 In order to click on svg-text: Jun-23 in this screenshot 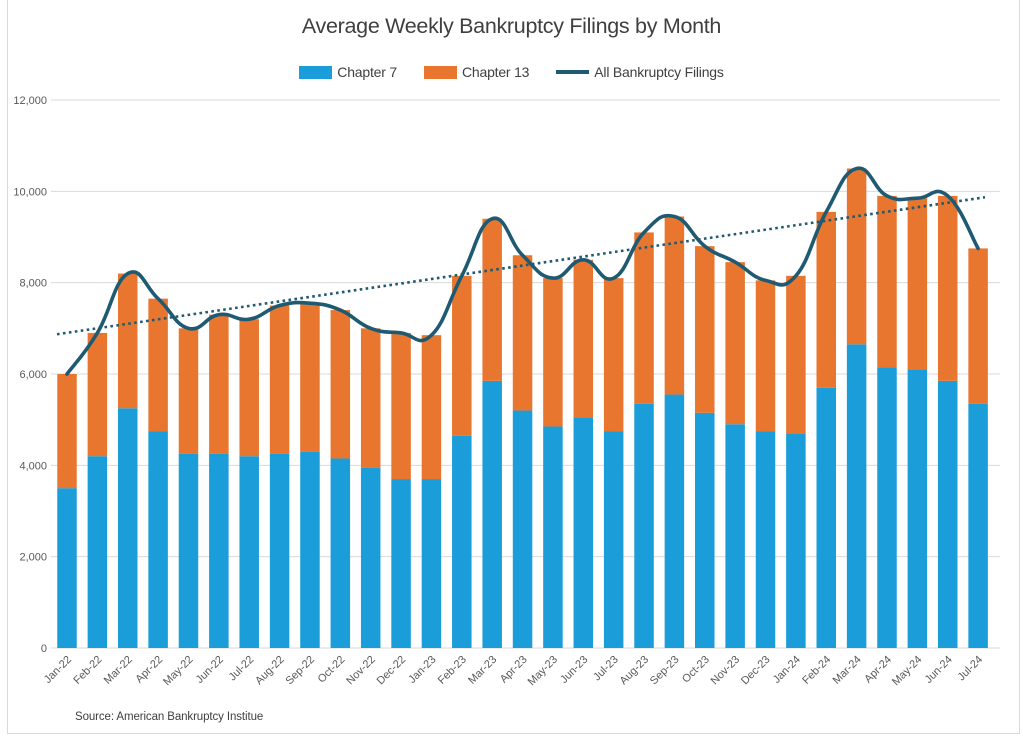, I will do `click(574, 670)`.